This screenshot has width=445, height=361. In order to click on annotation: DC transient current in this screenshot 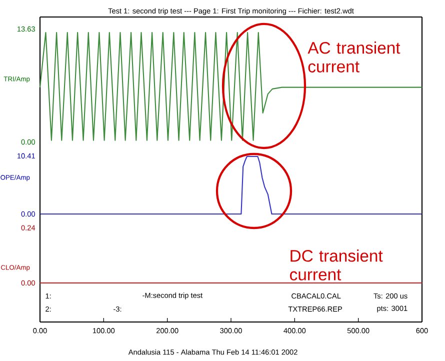, I will do `click(336, 265)`.